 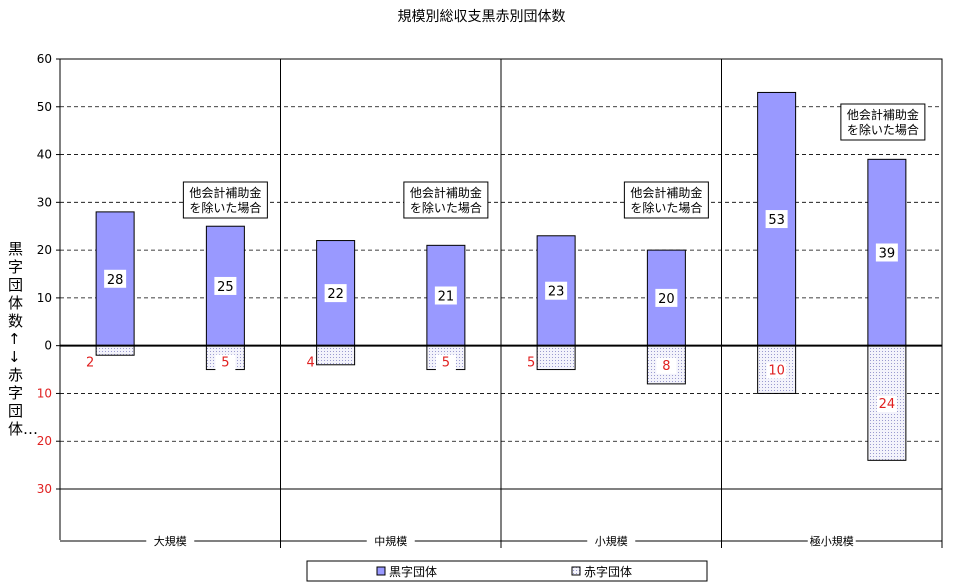 I want to click on value-label-black: 22, so click(x=335, y=294).